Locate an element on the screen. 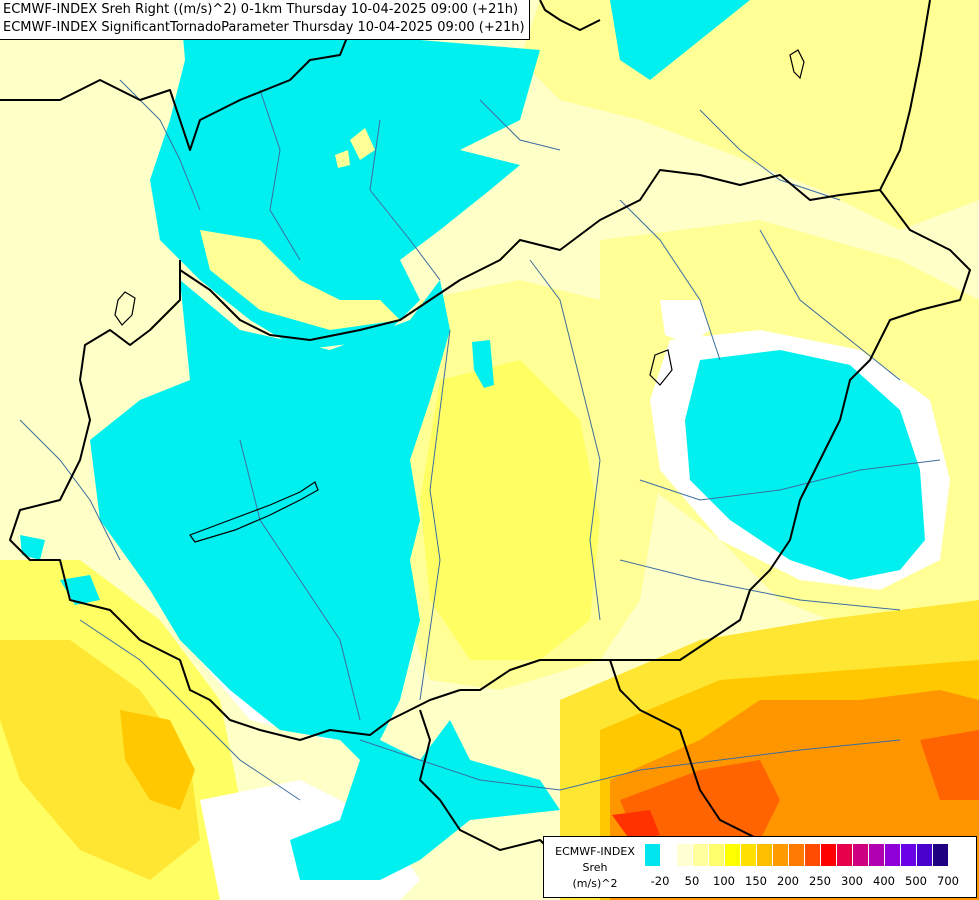 This screenshot has width=979, height=900. border-north-top is located at coordinates (570, 15).